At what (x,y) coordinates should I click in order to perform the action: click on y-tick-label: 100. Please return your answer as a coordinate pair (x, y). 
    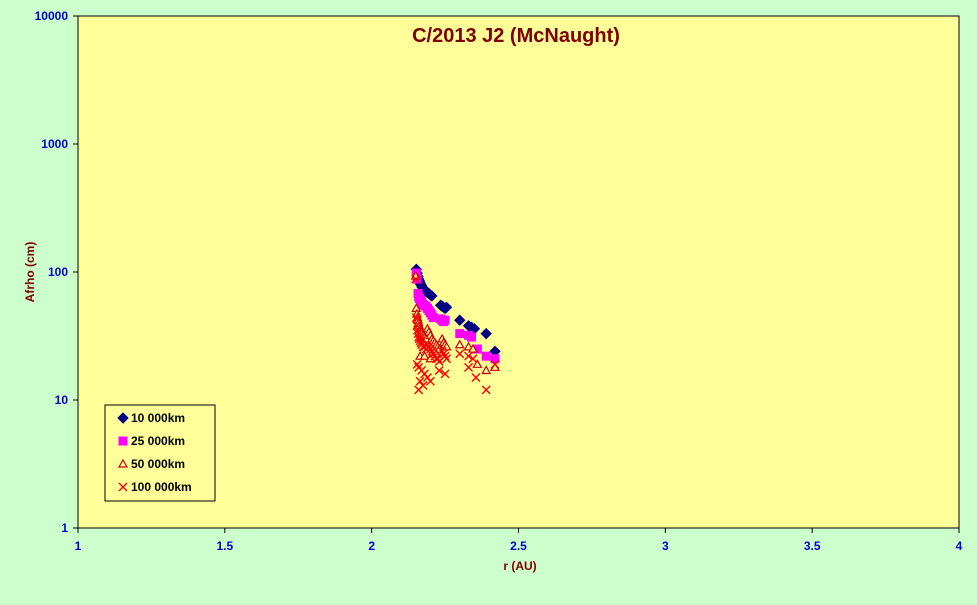
    Looking at the image, I should click on (58, 272).